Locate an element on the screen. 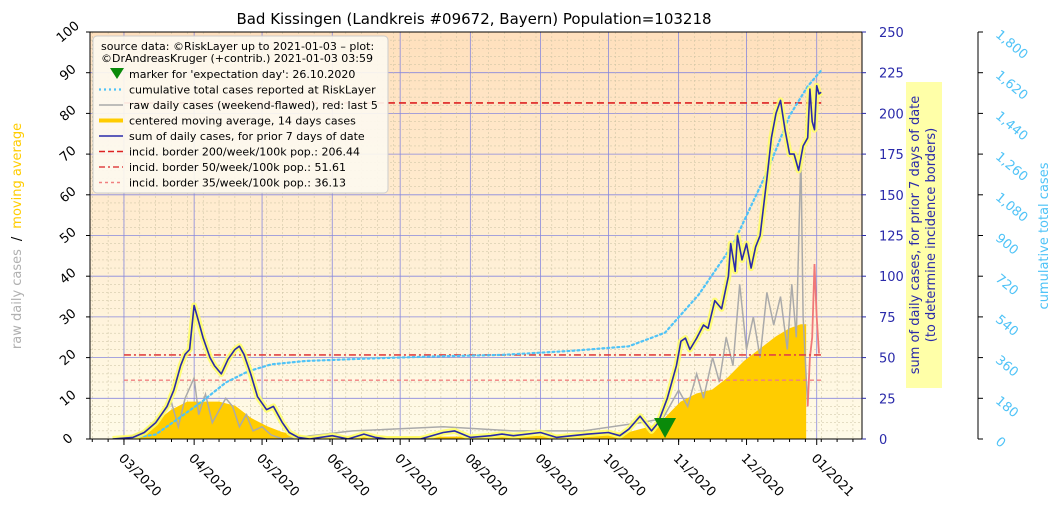 The height and width of the screenshot is (513, 1062). far-right-tick-label: 720 is located at coordinates (1006, 285).